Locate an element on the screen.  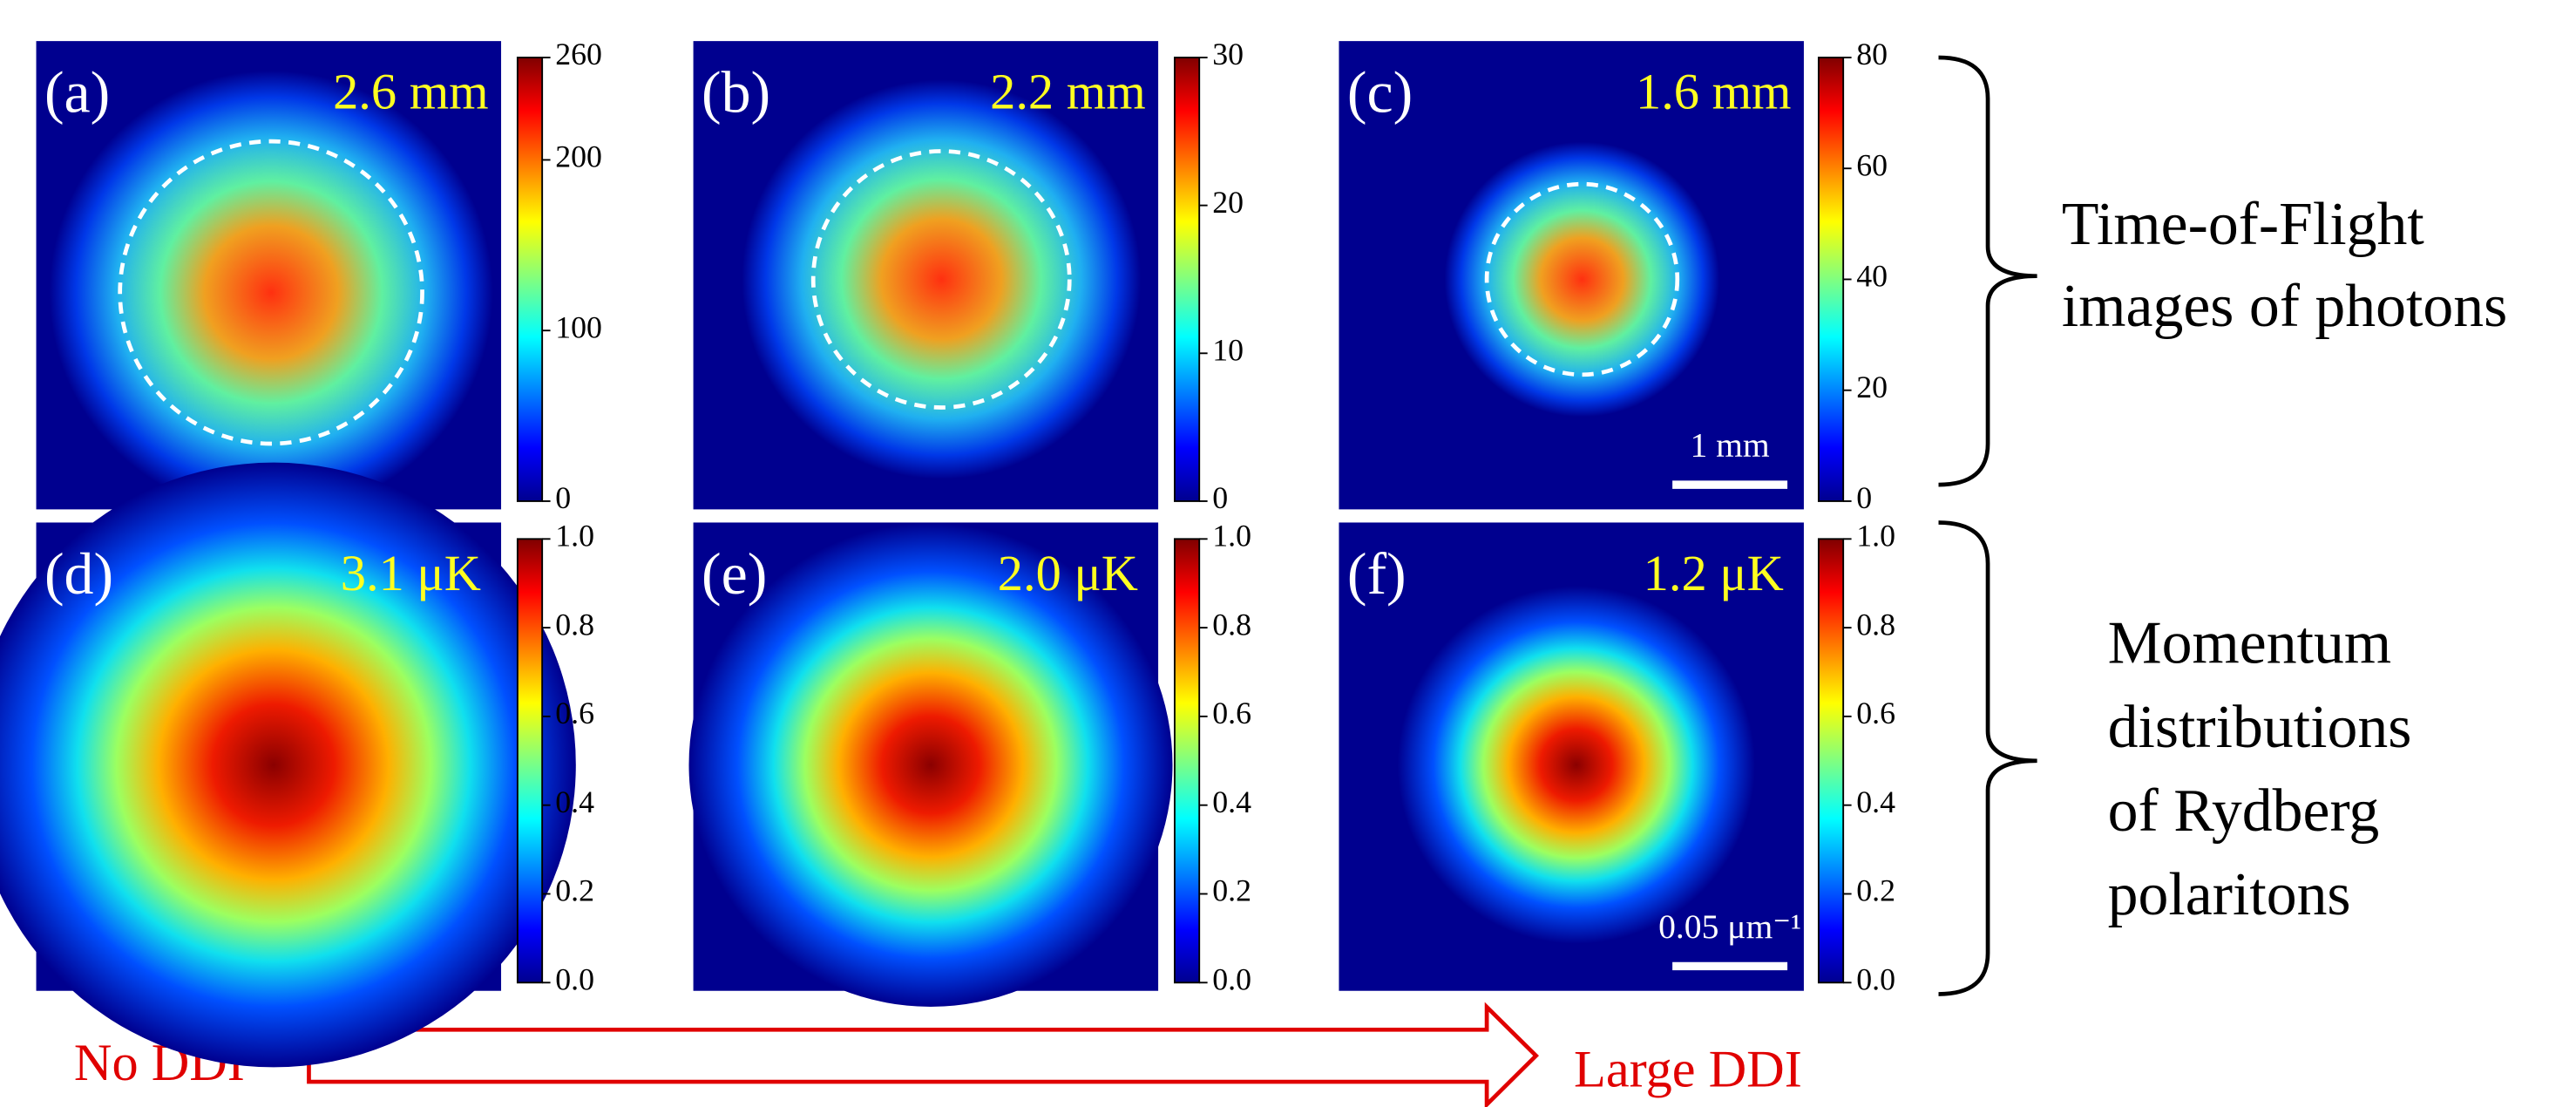
group-label: distributions is located at coordinates (2260, 727).